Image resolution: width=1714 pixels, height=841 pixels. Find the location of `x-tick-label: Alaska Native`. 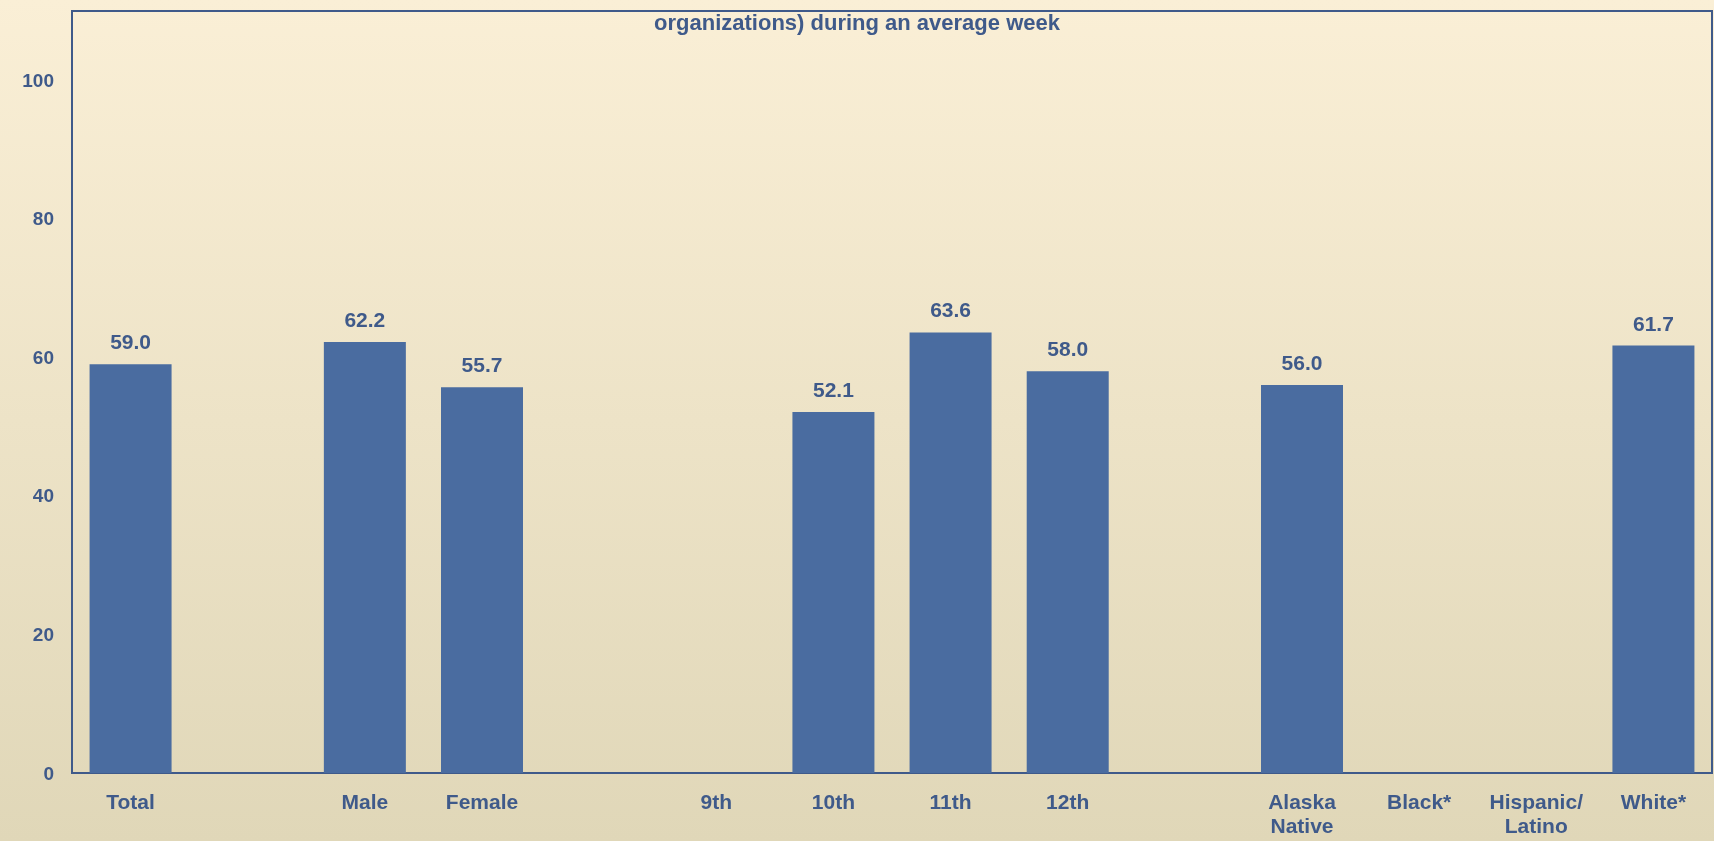

x-tick-label: Alaska Native is located at coordinates (1302, 813).